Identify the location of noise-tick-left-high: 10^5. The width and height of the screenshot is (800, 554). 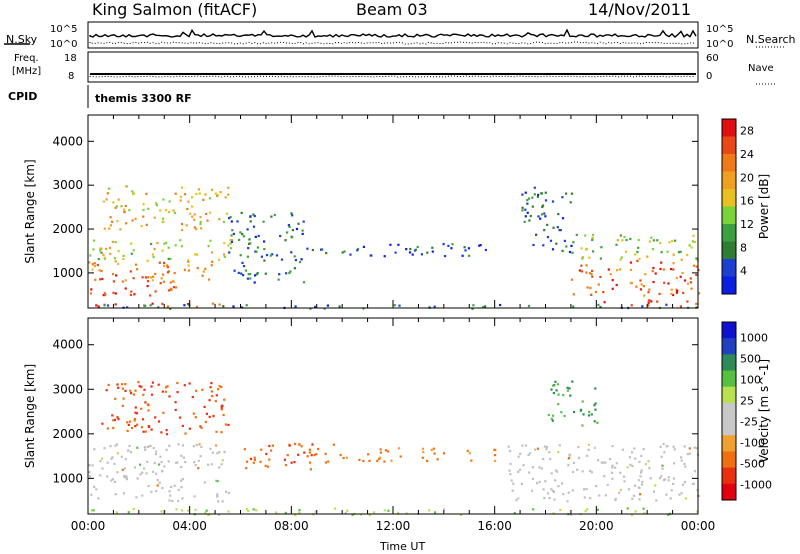
(64, 29).